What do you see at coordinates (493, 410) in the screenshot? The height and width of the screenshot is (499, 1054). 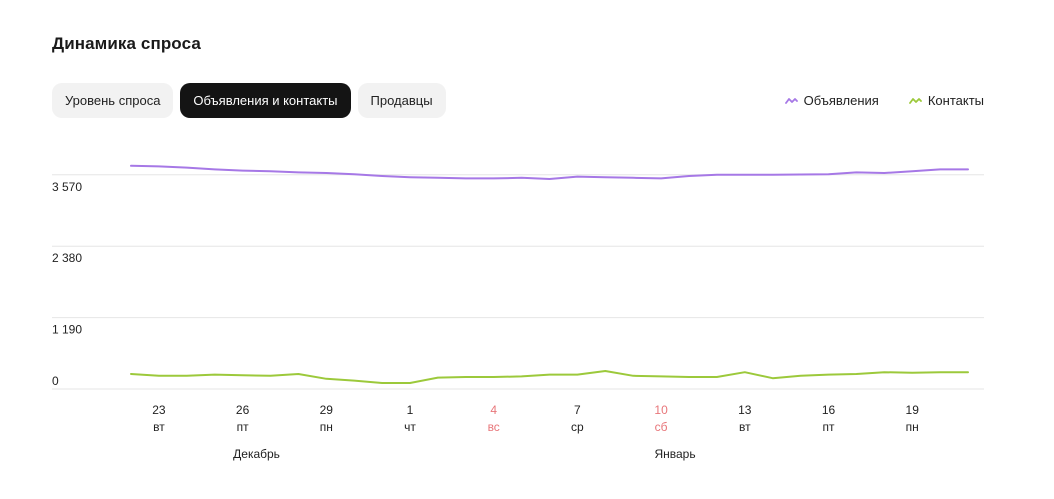 I see `x-tick-day: 4` at bounding box center [493, 410].